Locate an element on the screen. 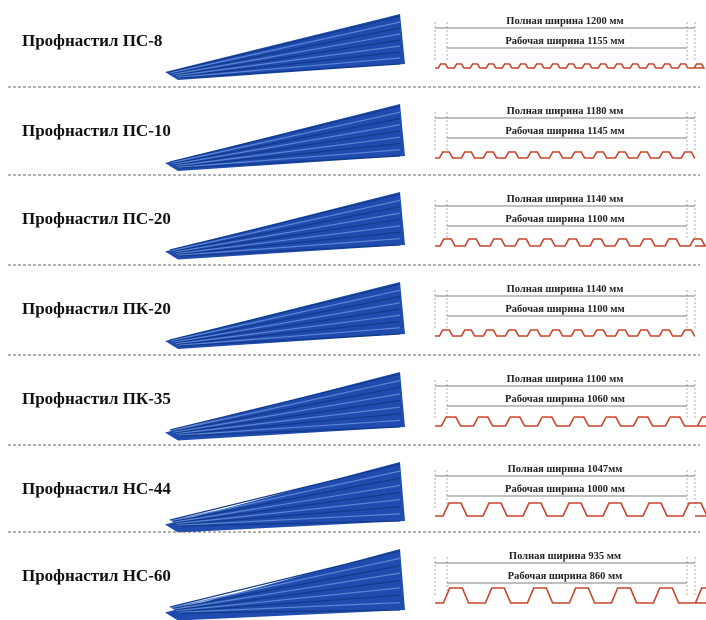 The height and width of the screenshot is (620, 706). full-width: Полная ширина 1180 мм is located at coordinates (565, 111).